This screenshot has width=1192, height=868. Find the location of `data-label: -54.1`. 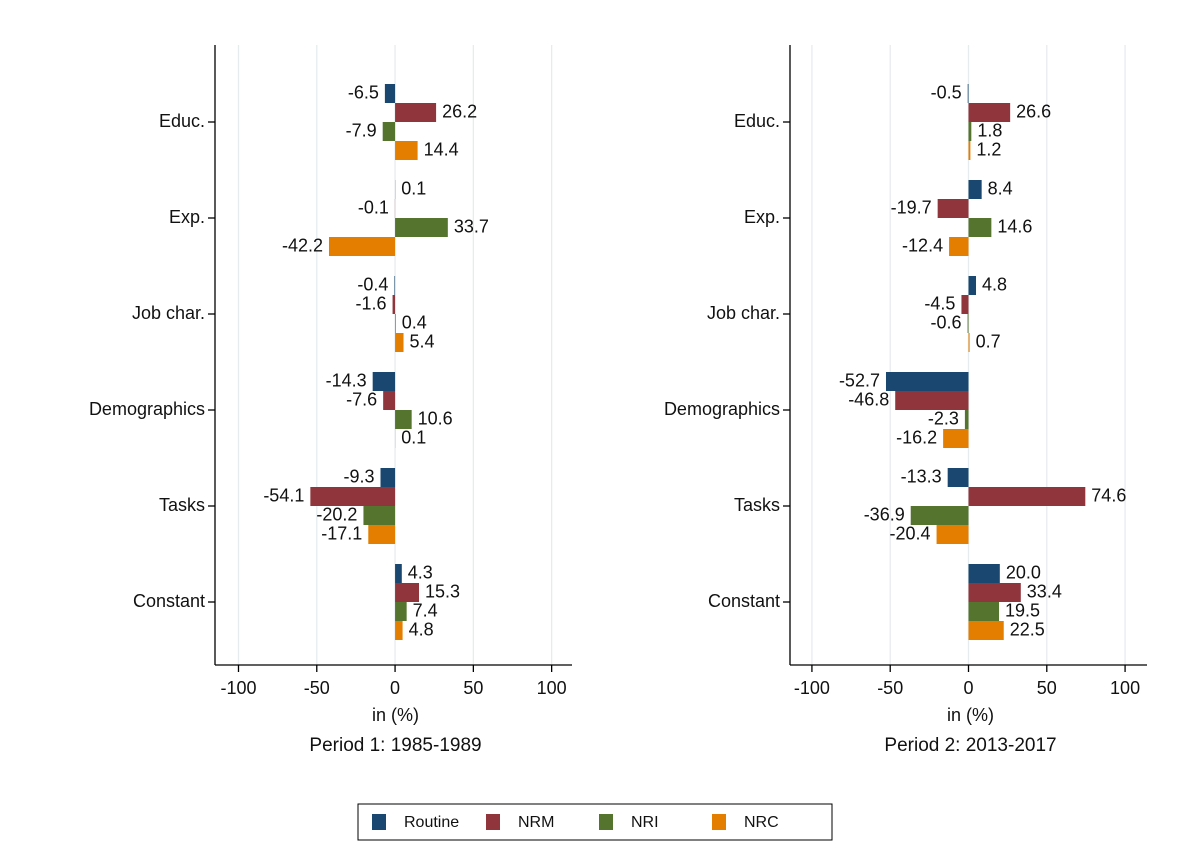

data-label: -54.1 is located at coordinates (283, 495).